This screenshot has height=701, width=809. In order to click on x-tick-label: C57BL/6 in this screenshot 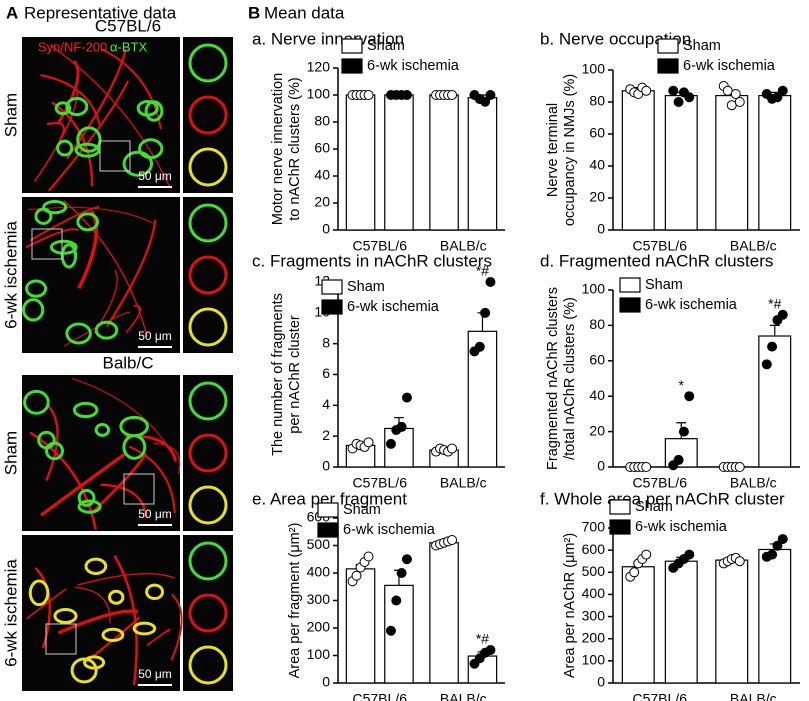, I will do `click(660, 483)`.